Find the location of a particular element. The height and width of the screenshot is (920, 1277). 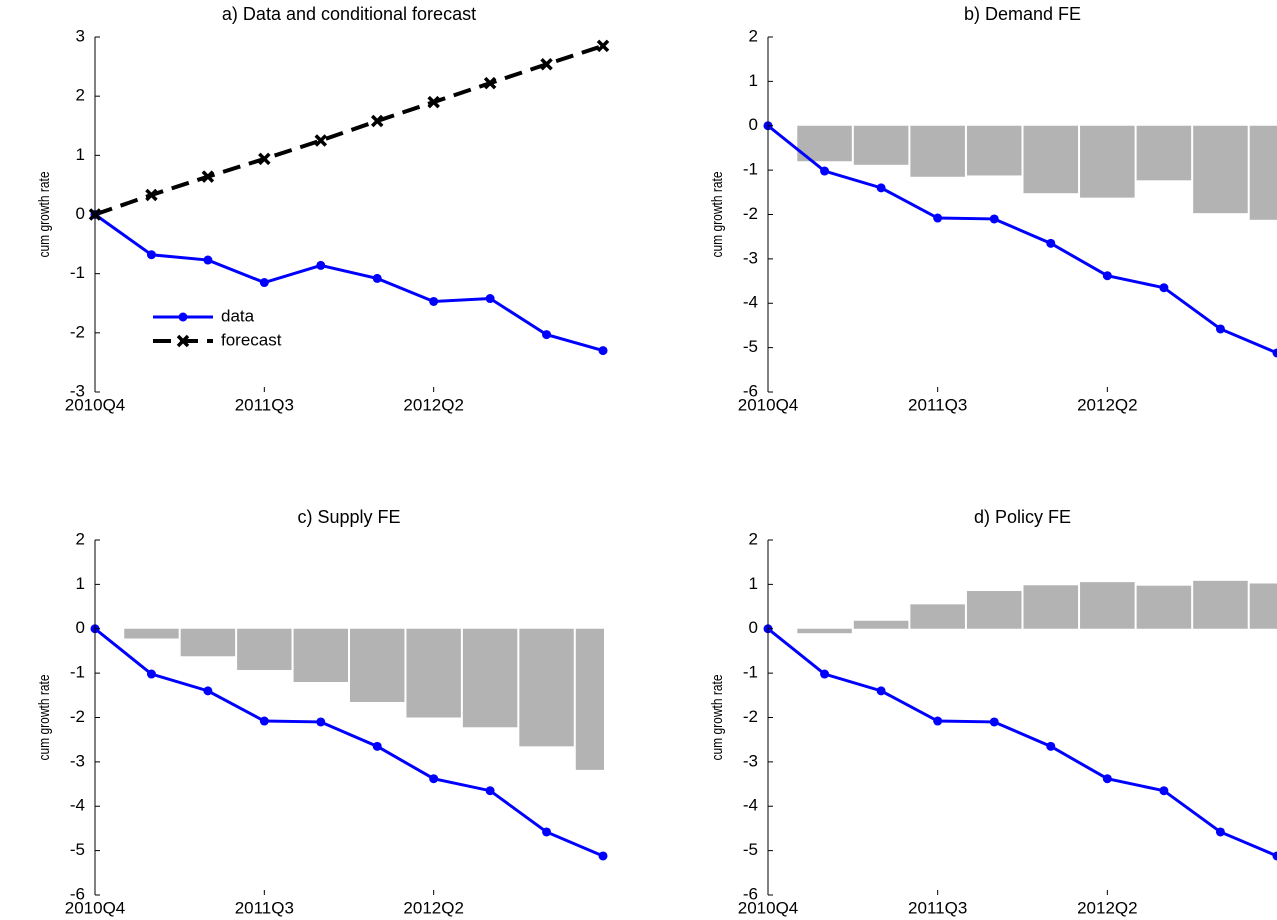

legend-label: forecast is located at coordinates (251, 339).